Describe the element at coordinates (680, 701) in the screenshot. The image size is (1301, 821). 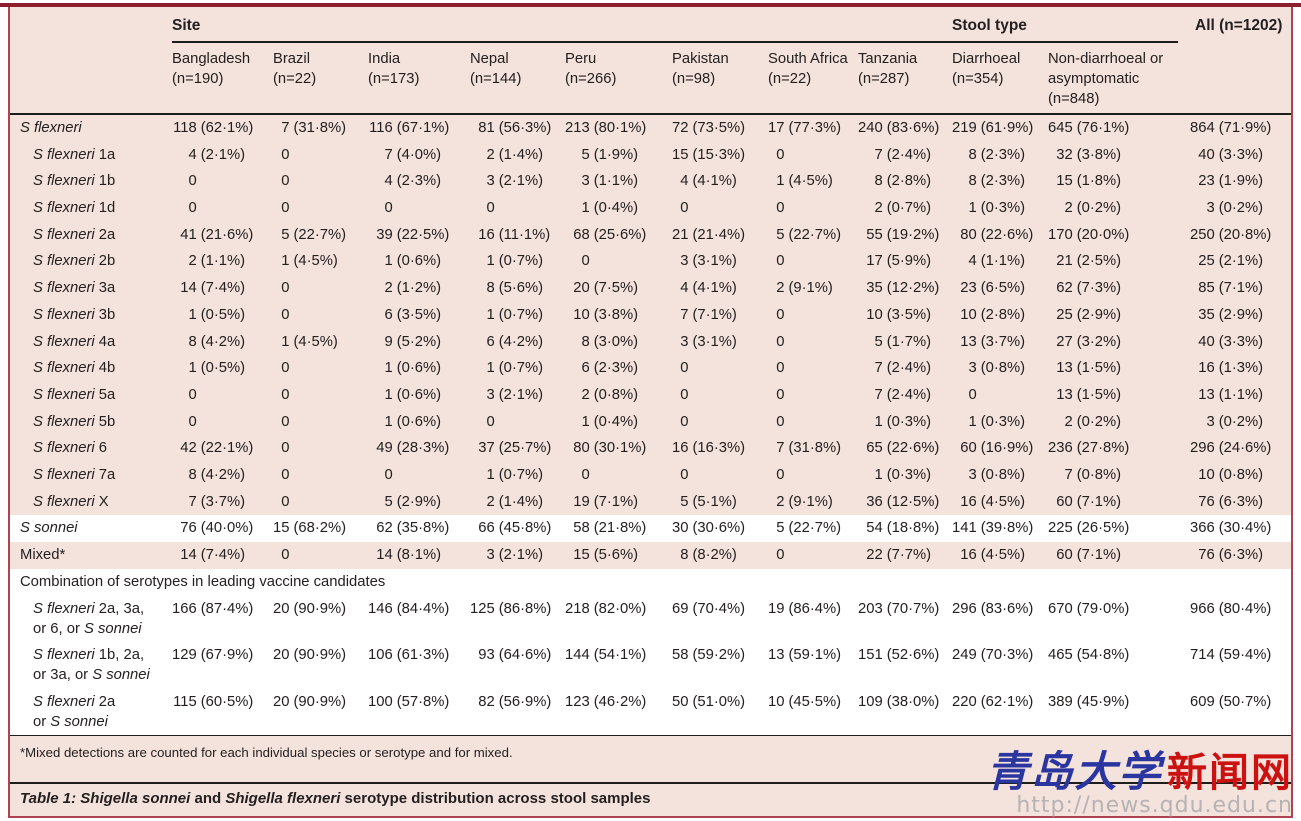
I see `cell-count: 50` at that location.